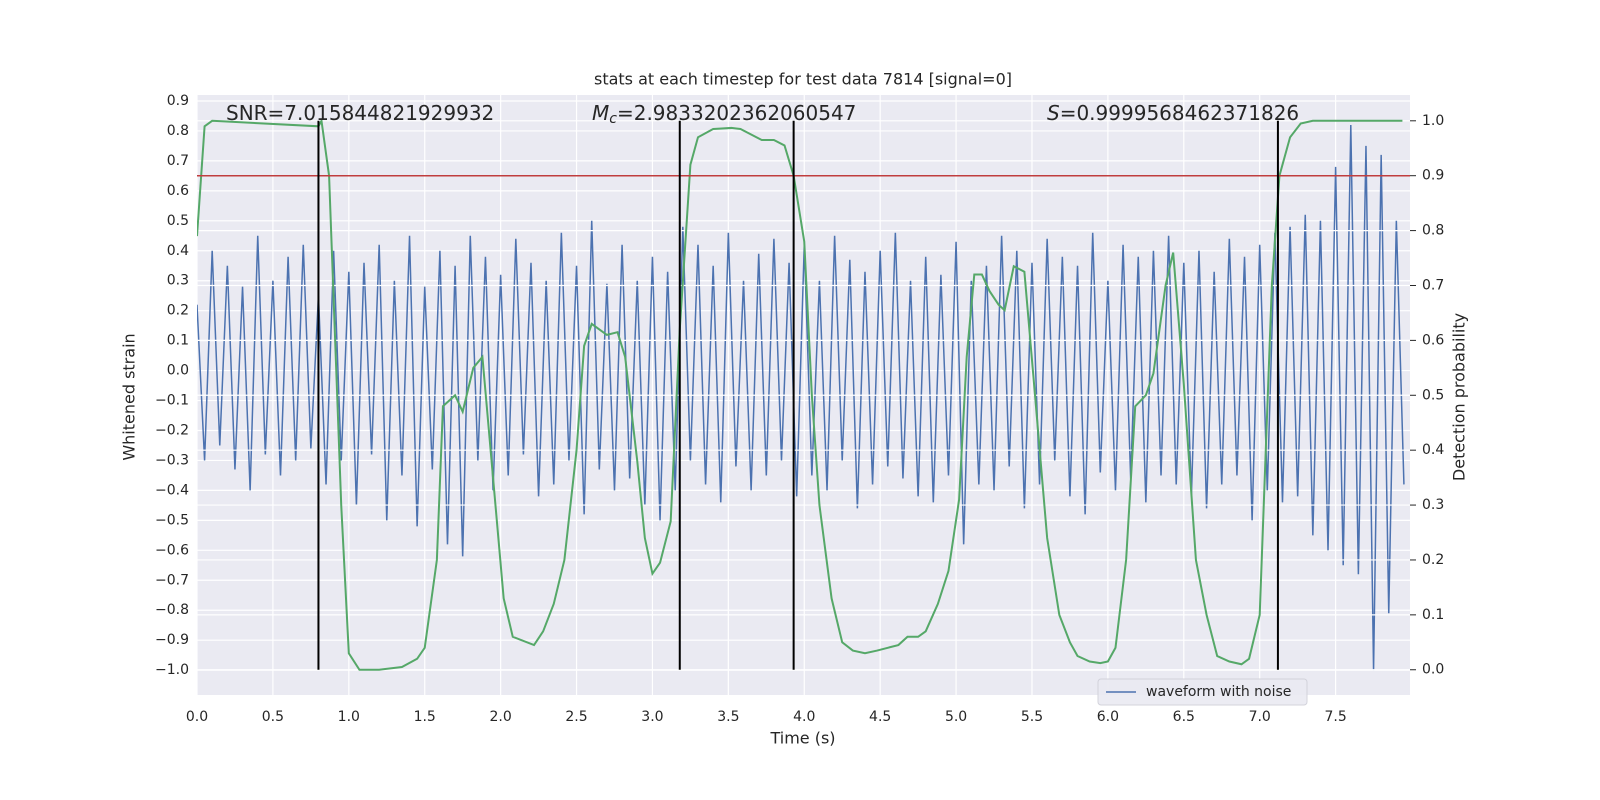  I want to click on x-tick-label: 1.5, so click(425, 717).